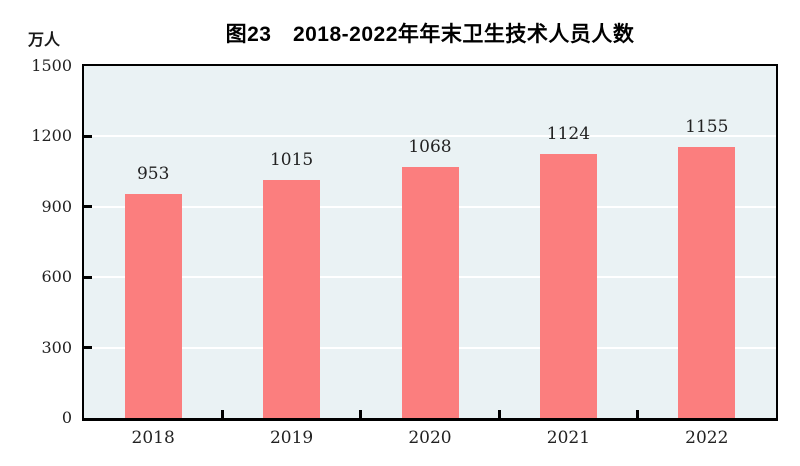 The width and height of the screenshot is (800, 466). Describe the element at coordinates (292, 298) in the screenshot. I see `bar-2019` at that location.